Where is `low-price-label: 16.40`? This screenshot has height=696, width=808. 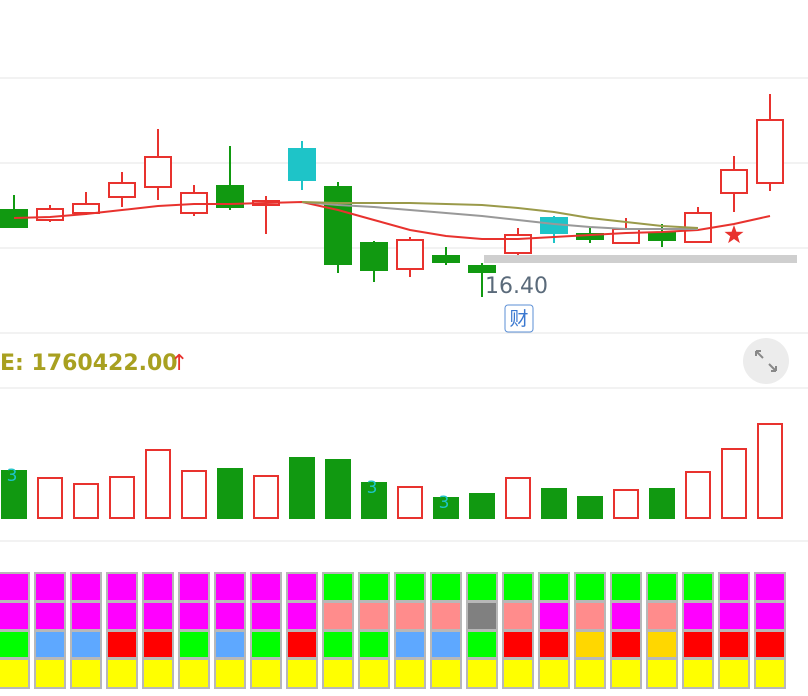
low-price-label: 16.40 is located at coordinates (516, 286).